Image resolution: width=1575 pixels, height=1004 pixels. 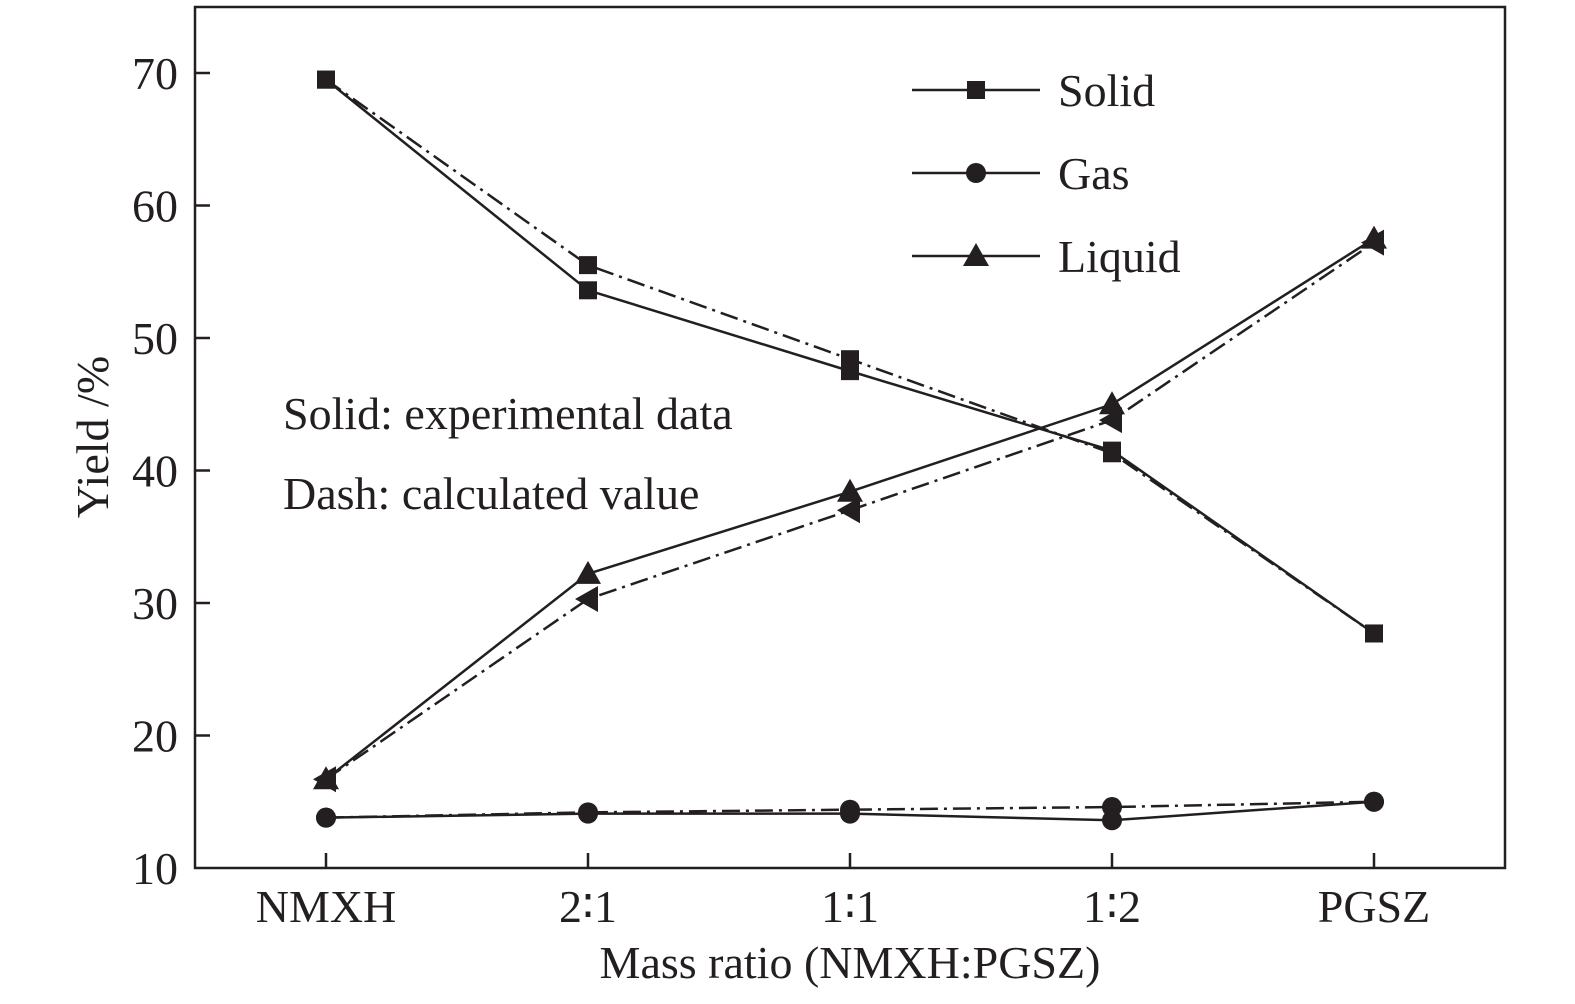 What do you see at coordinates (508, 413) in the screenshot?
I see `annotation-solid-note: Solid: experimental data` at bounding box center [508, 413].